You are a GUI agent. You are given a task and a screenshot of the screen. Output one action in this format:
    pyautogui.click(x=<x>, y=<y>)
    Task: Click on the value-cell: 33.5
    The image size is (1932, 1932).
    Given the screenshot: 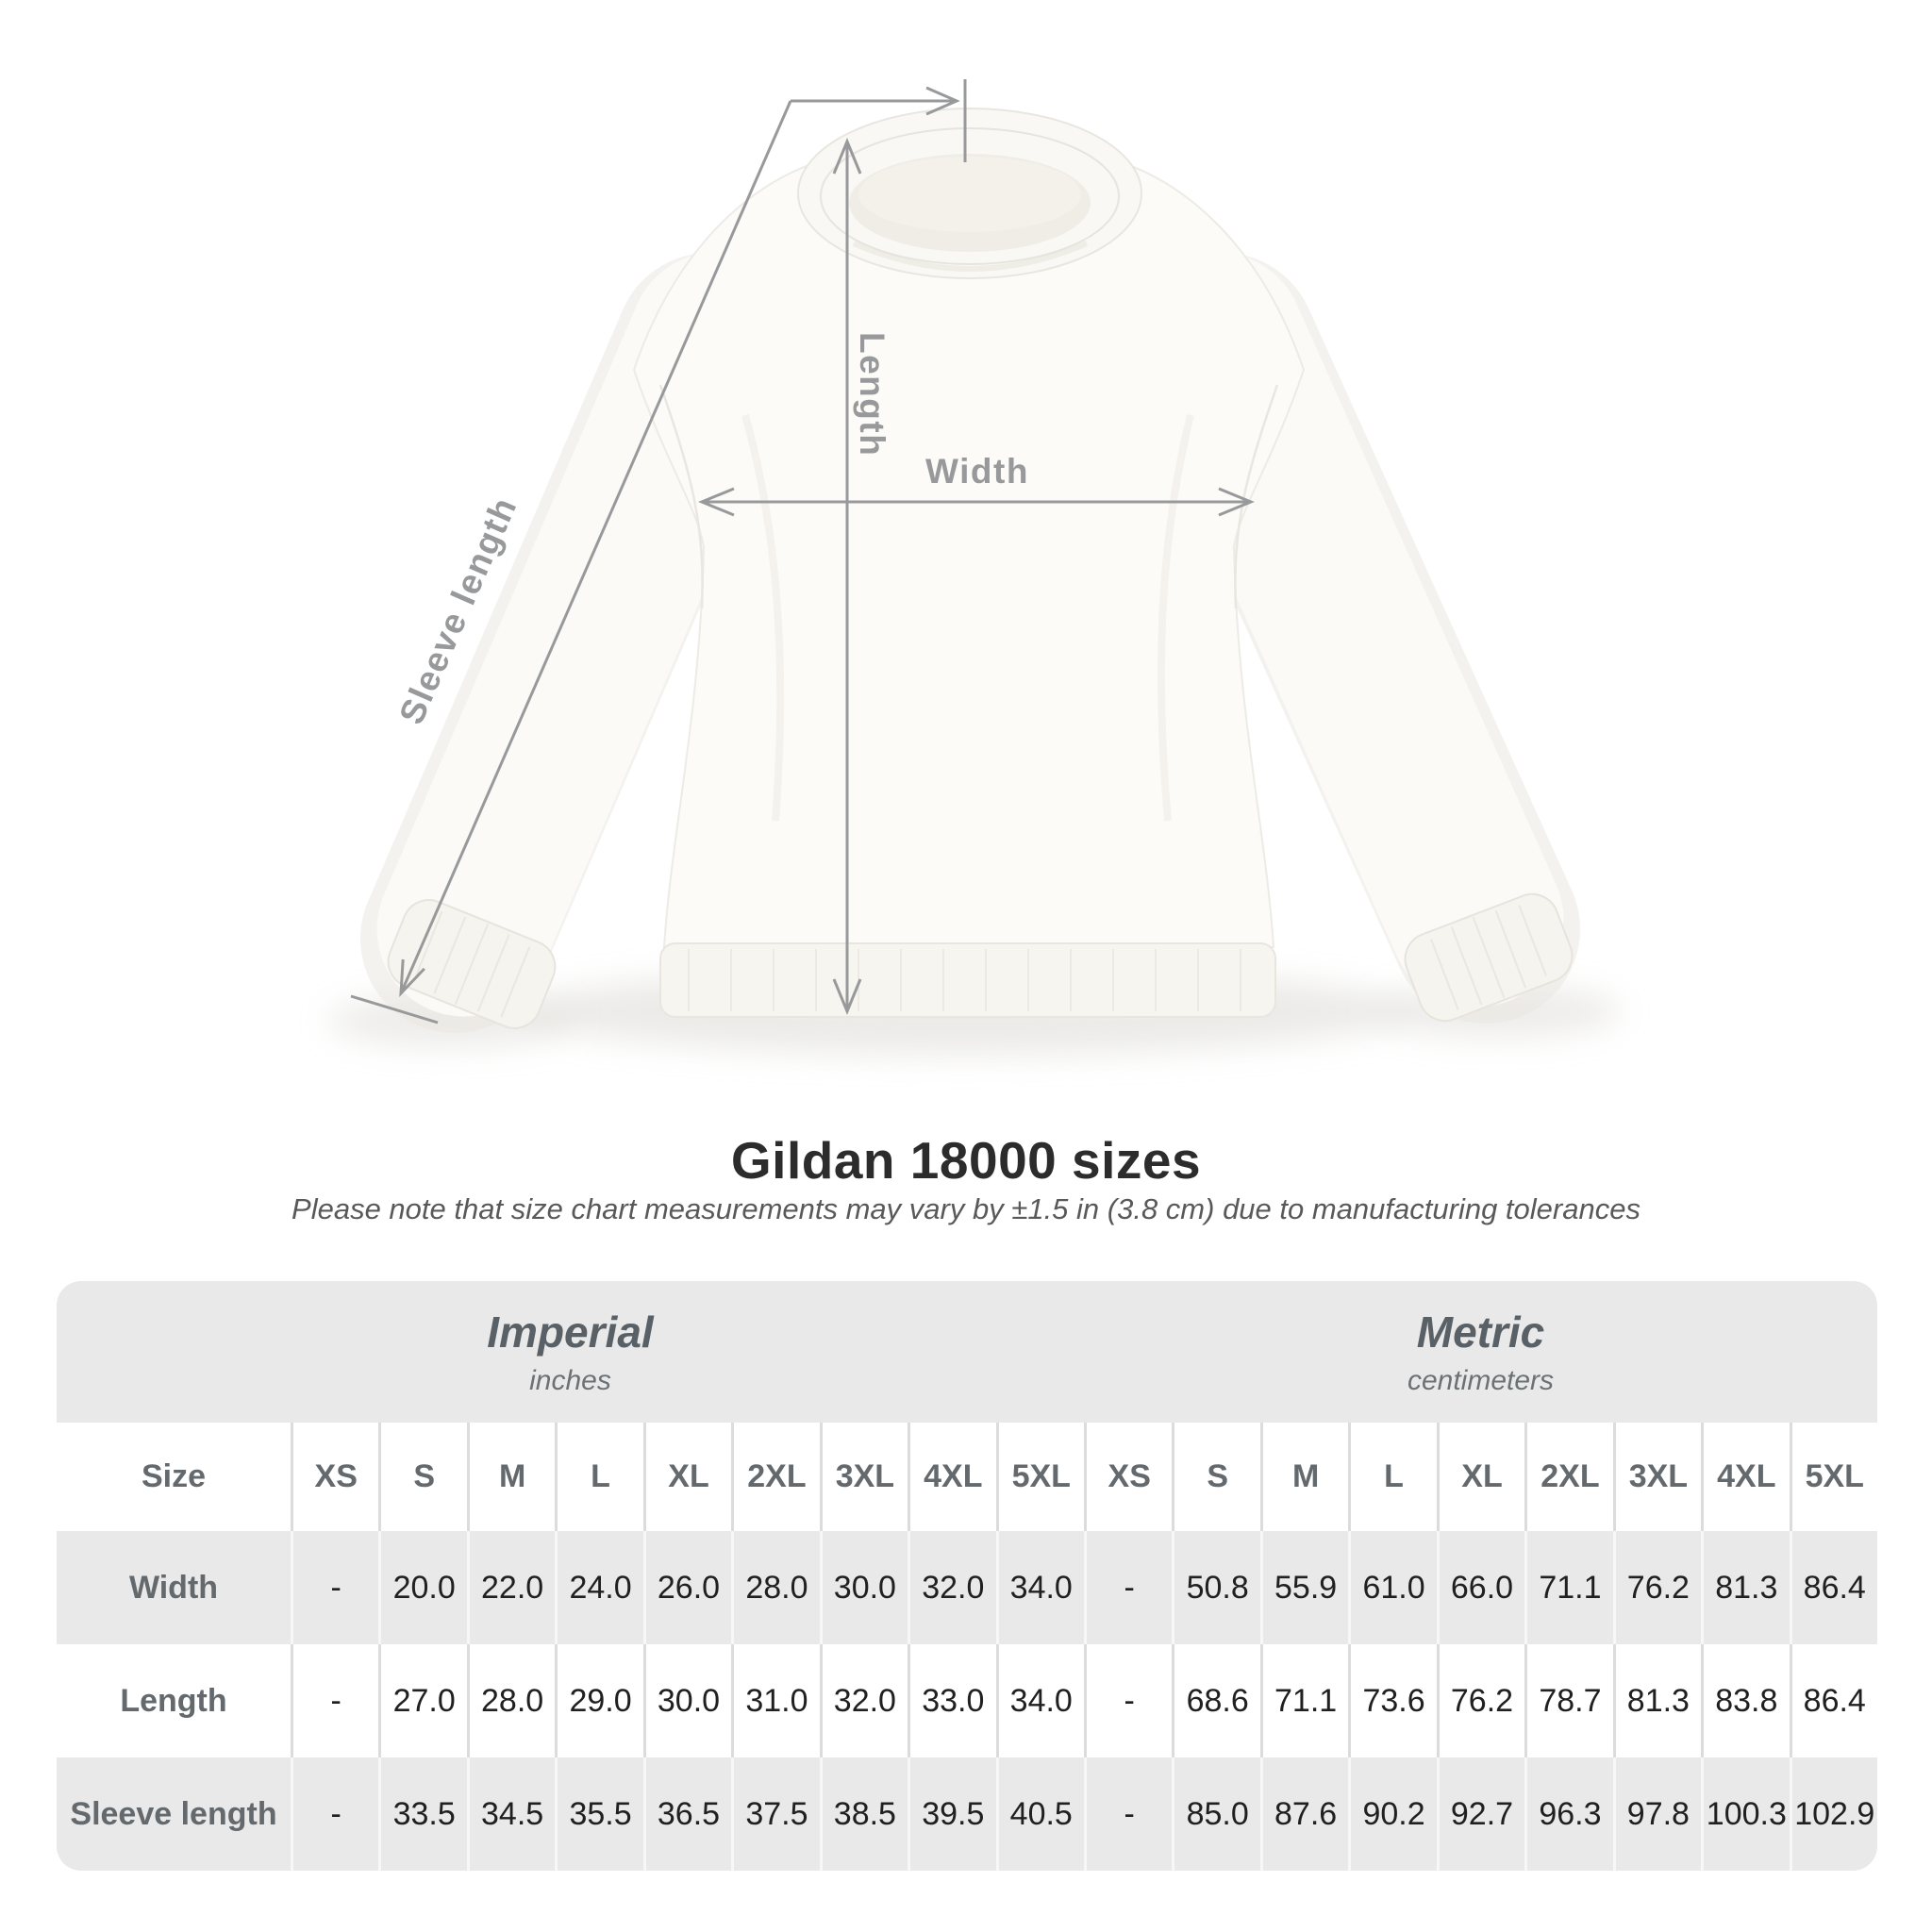 What is the action you would take?
    pyautogui.click(x=422, y=1814)
    